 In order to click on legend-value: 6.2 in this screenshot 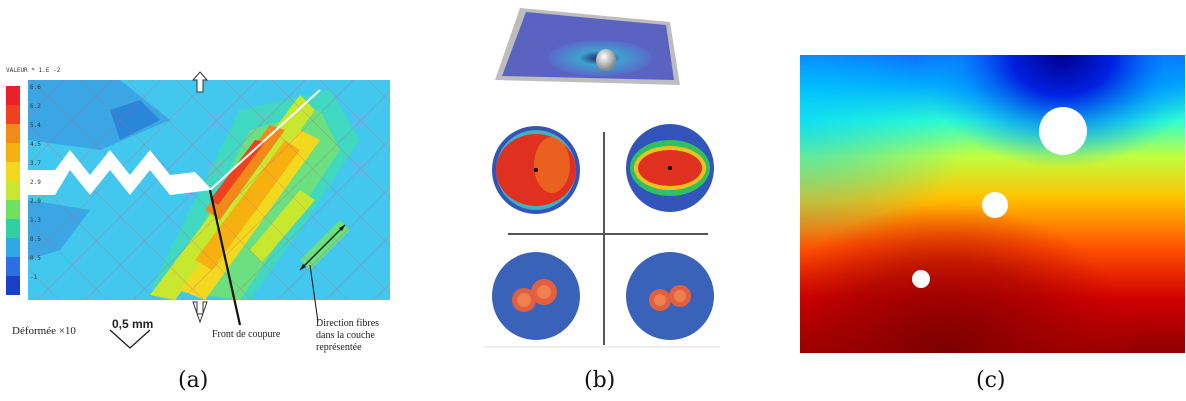, I will do `click(35, 106)`.